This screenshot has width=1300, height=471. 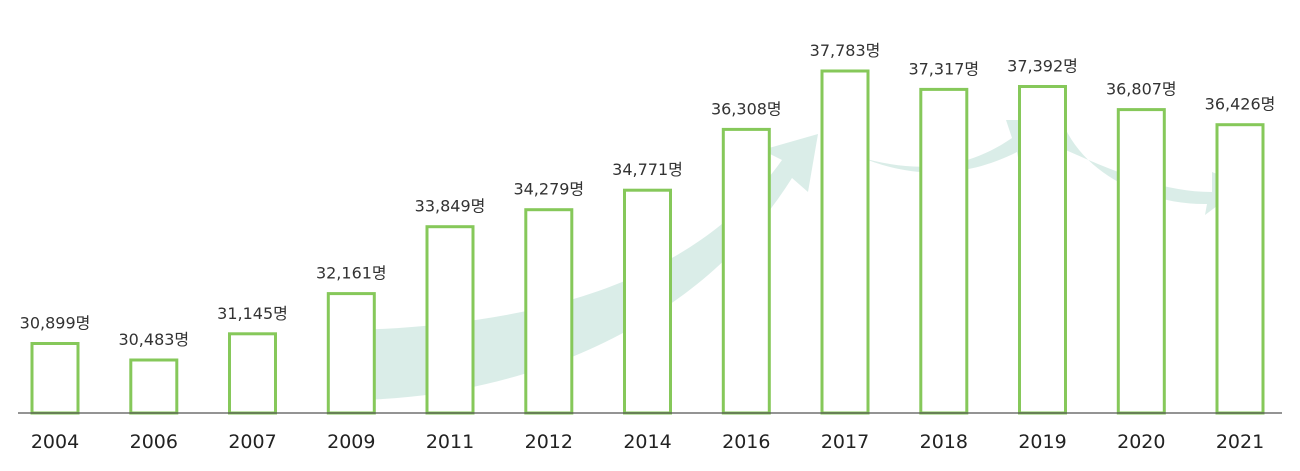 What do you see at coordinates (55, 442) in the screenshot?
I see `x-tick-label-2004: 2004` at bounding box center [55, 442].